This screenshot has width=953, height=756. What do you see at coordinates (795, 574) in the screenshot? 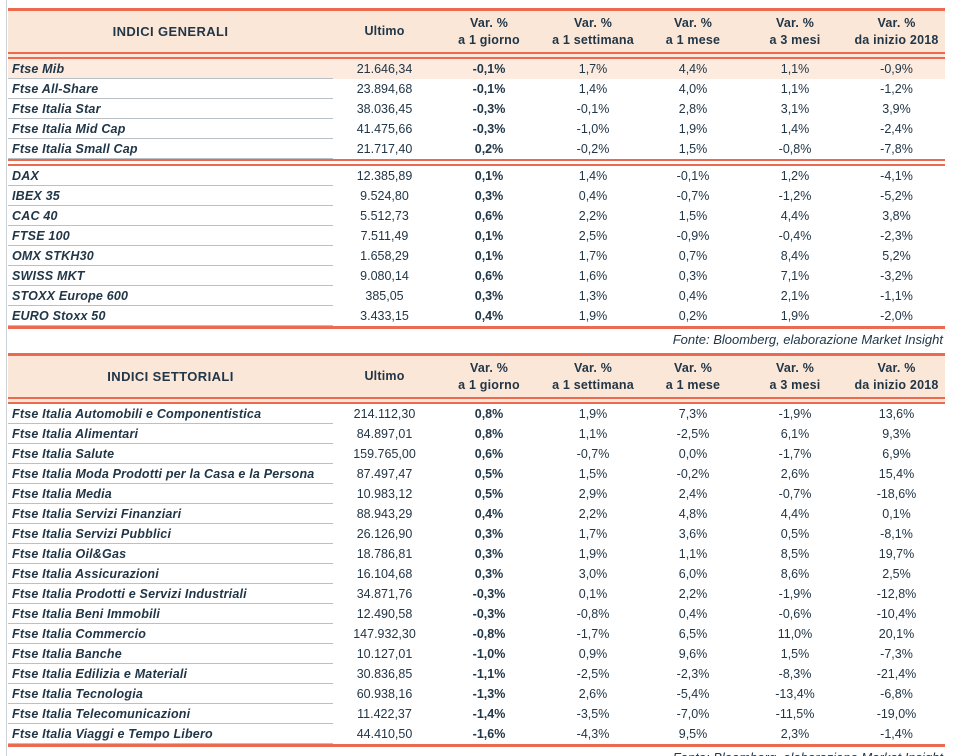
I see `var-3months-cell: 8,6%` at bounding box center [795, 574].